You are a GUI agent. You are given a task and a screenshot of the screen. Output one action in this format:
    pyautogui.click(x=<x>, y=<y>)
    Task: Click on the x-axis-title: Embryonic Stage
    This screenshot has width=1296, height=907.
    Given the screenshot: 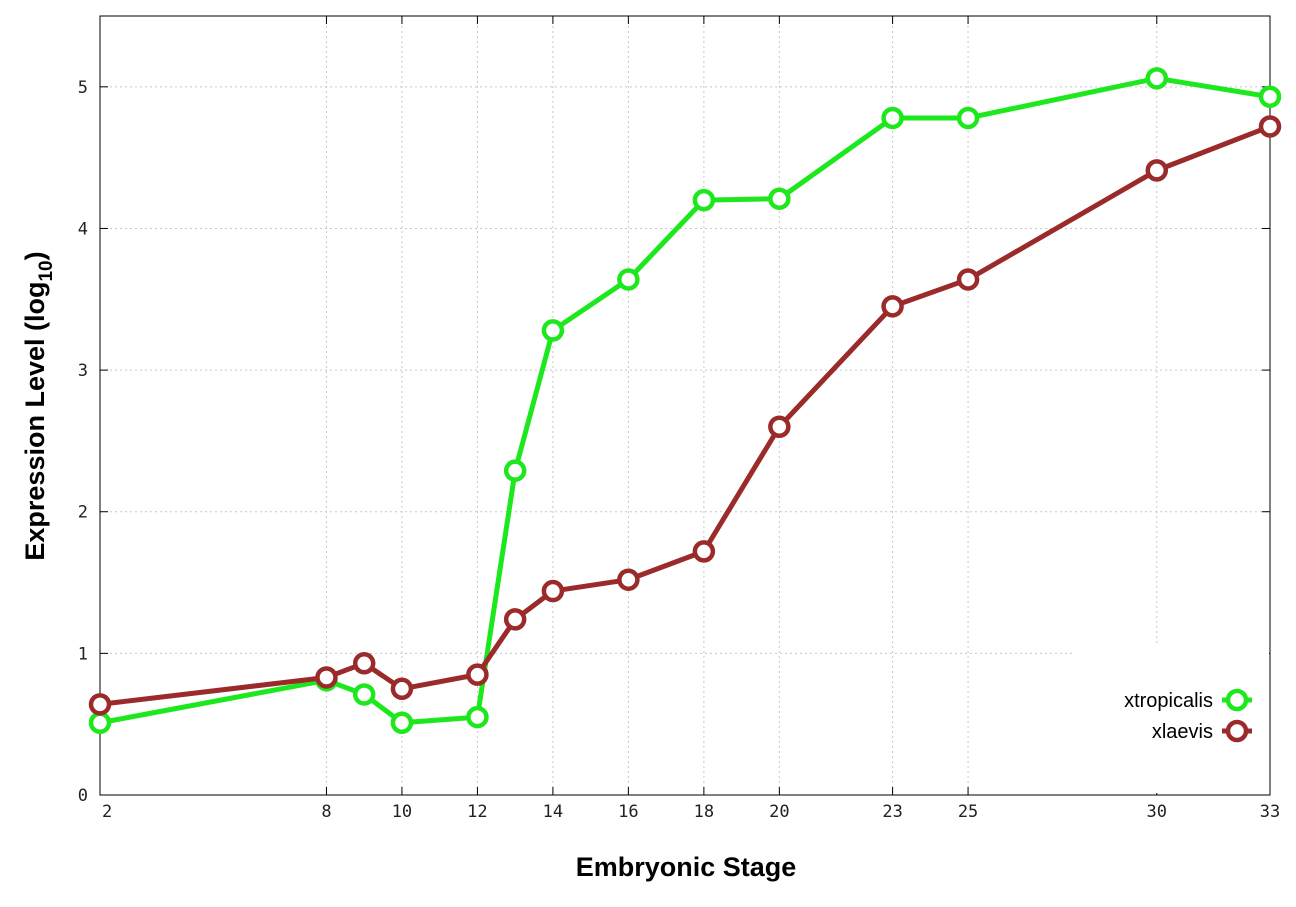 What is the action you would take?
    pyautogui.click(x=686, y=867)
    